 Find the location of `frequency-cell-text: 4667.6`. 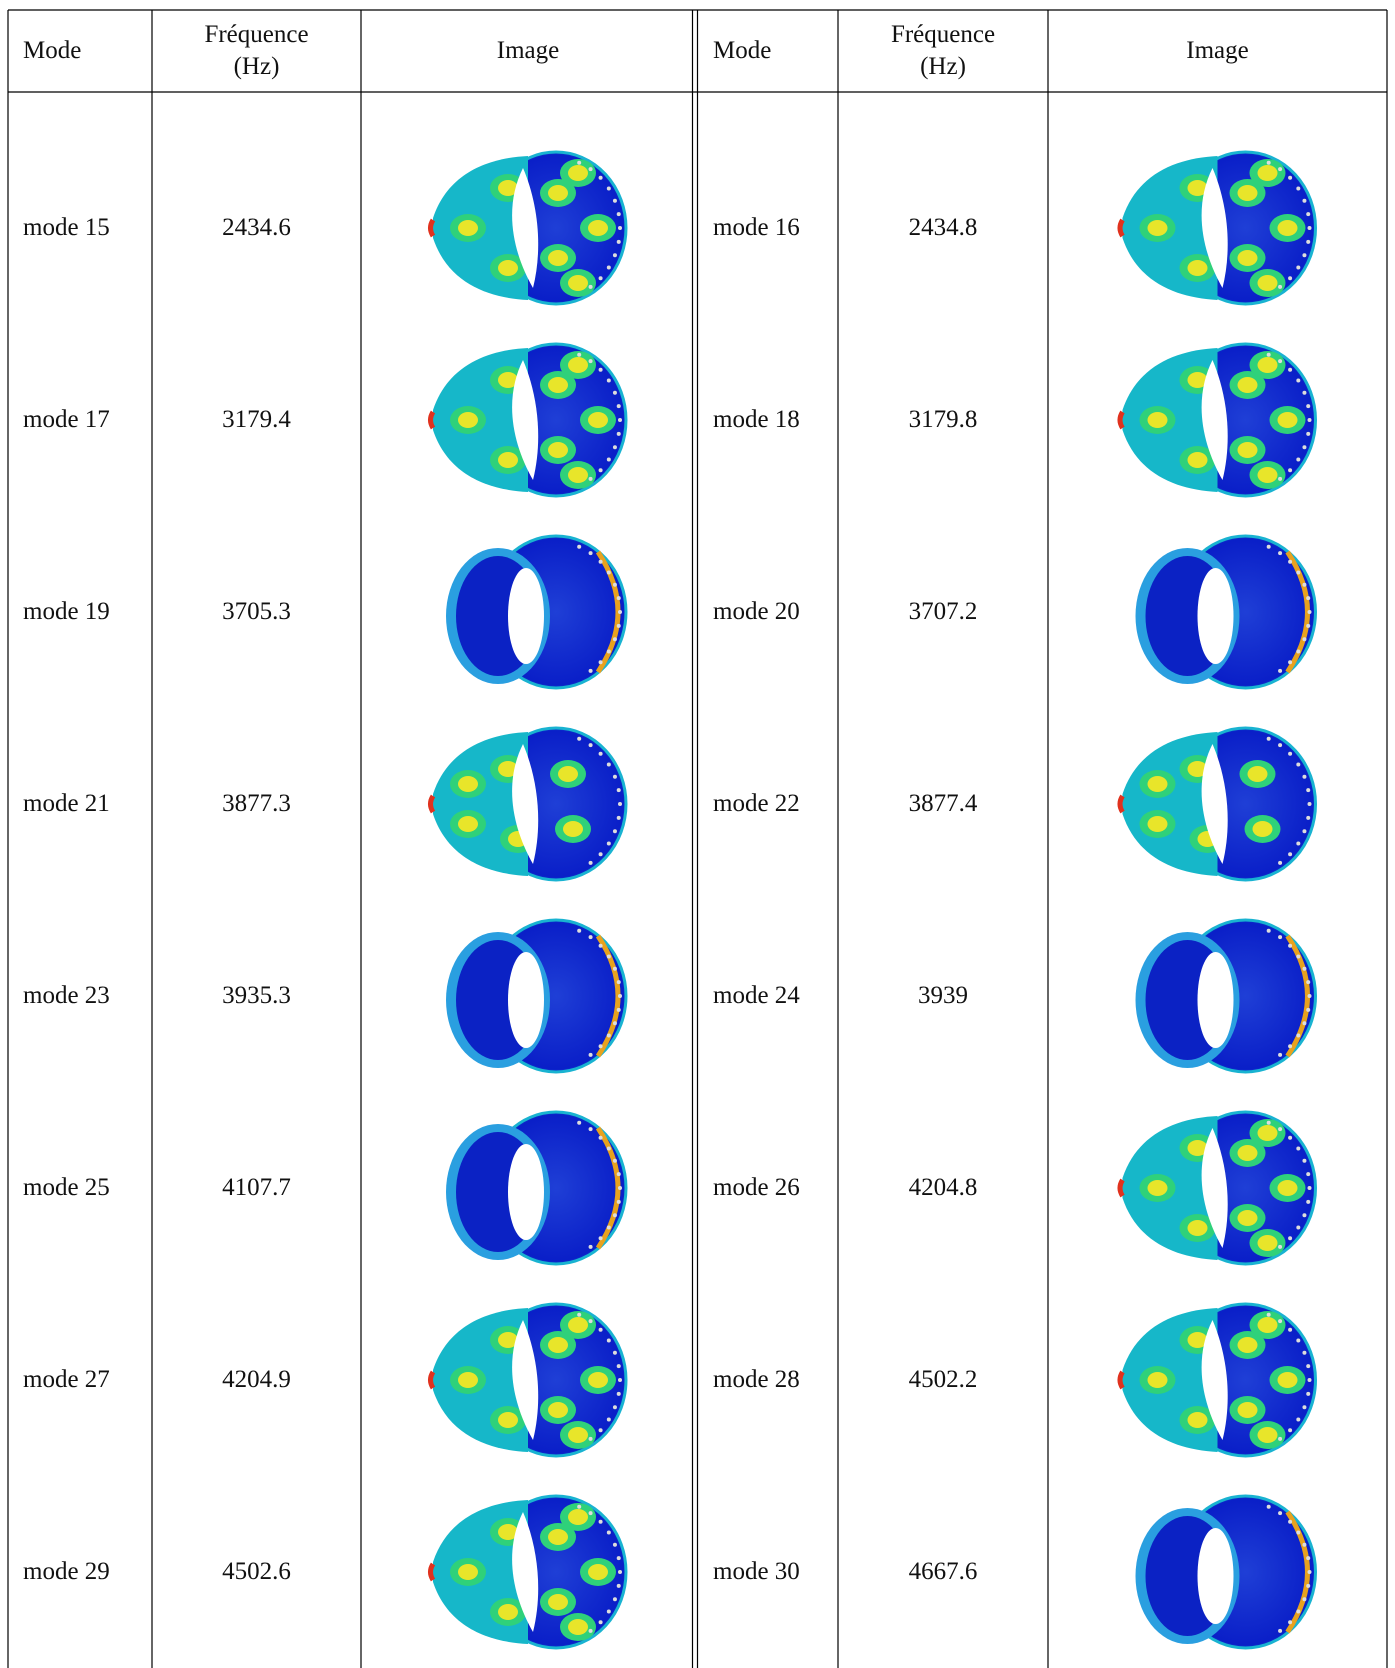

frequency-cell-text: 4667.6 is located at coordinates (943, 1571).